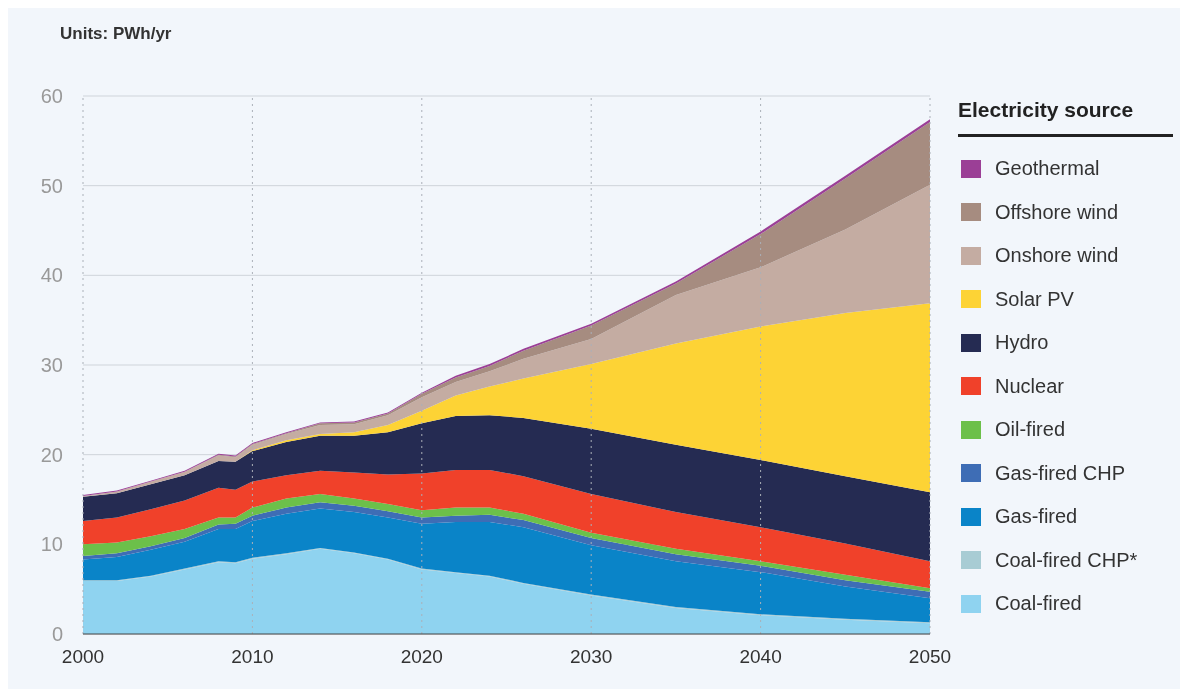  What do you see at coordinates (1047, 169) in the screenshot?
I see `legend-label: Geothermal` at bounding box center [1047, 169].